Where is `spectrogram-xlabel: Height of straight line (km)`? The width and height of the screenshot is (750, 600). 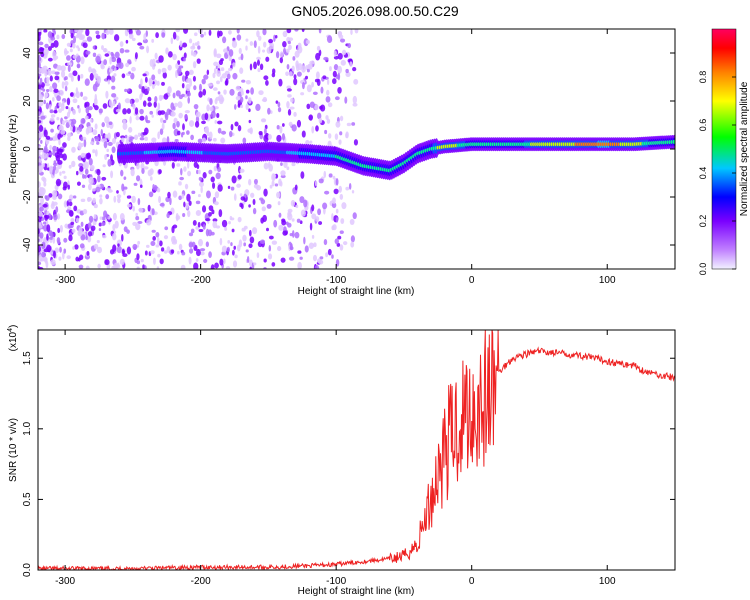
spectrogram-xlabel: Height of straight line (km) is located at coordinates (356, 291).